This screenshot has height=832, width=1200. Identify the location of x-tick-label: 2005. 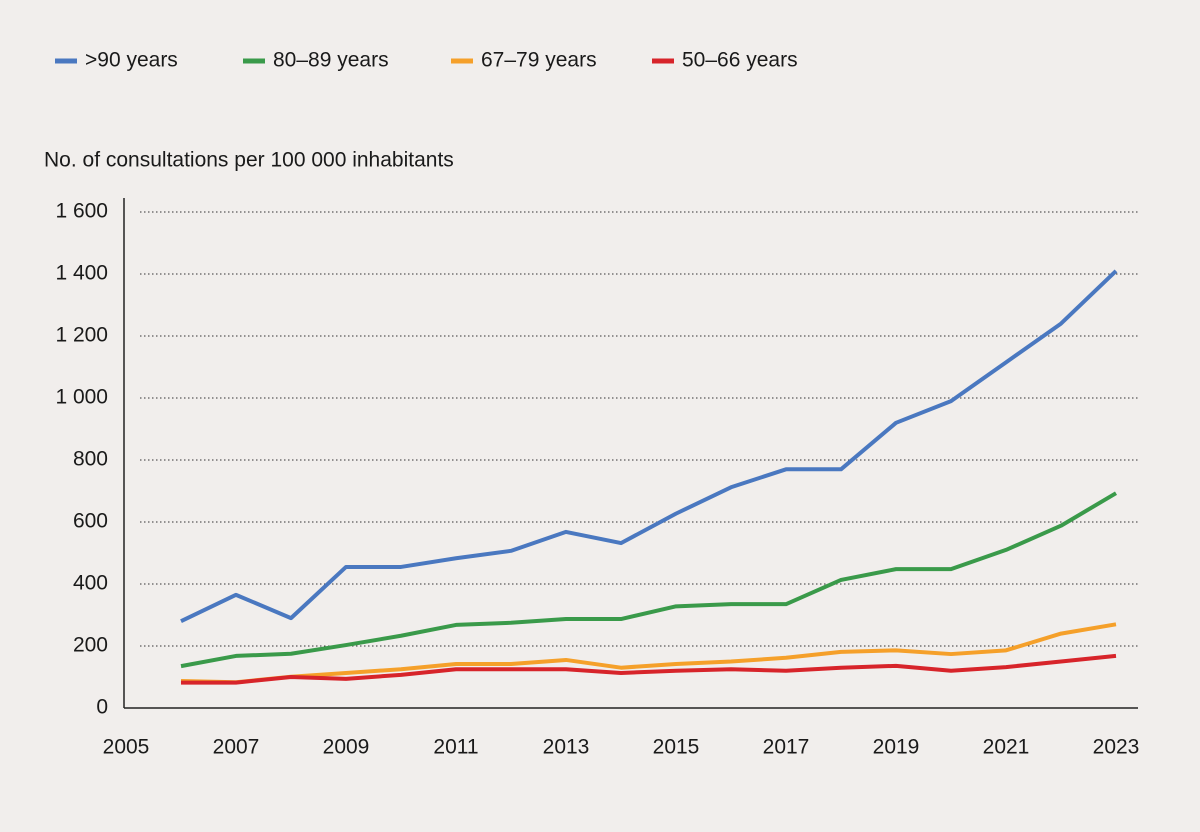
(126, 747).